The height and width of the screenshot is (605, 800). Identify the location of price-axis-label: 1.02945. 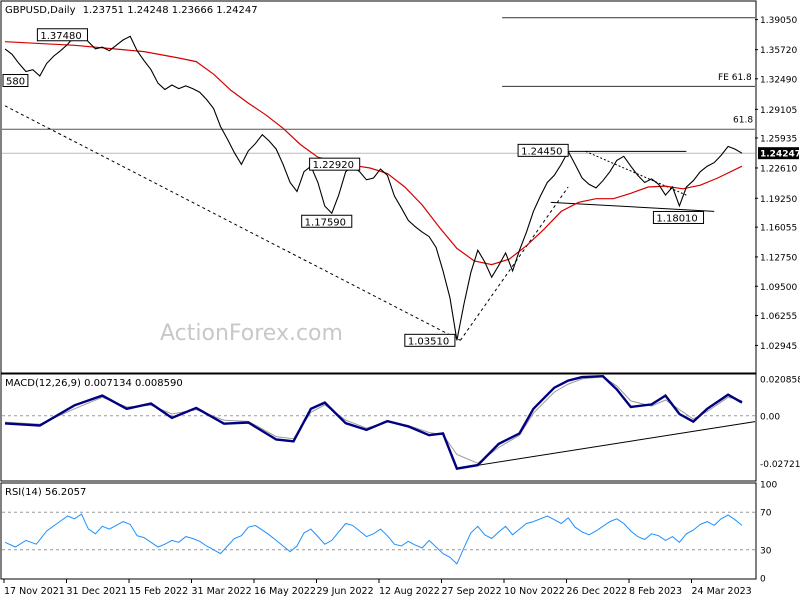
(778, 347).